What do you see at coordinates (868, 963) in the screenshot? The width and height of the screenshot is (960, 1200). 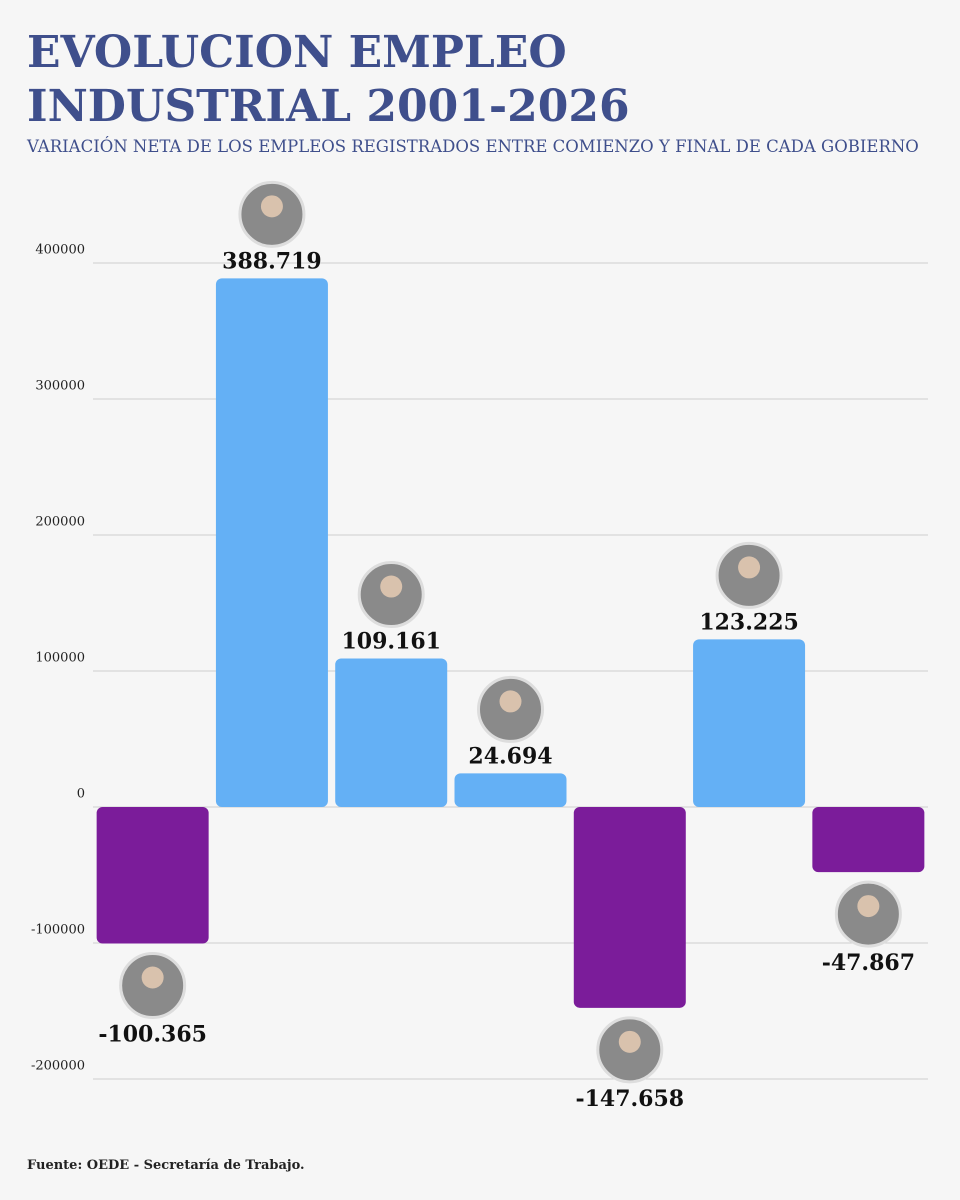 I see `value-label: -47.867` at bounding box center [868, 963].